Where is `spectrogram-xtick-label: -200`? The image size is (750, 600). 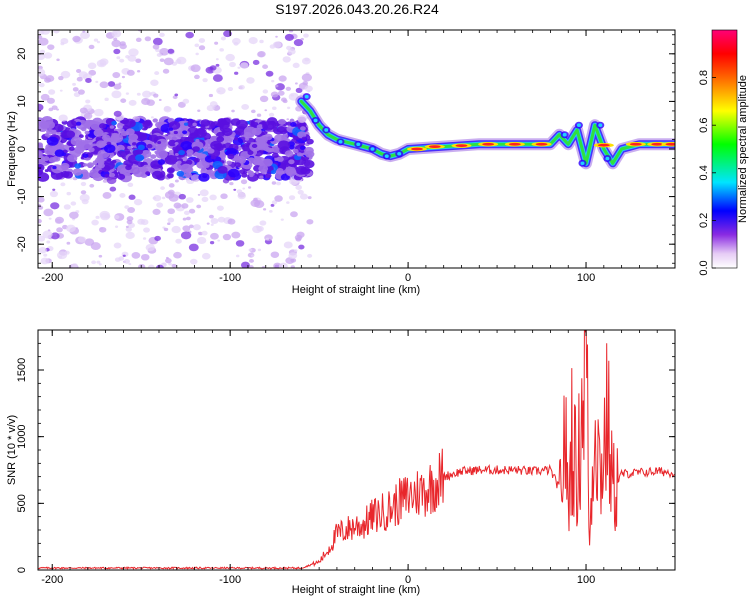
spectrogram-xtick-label: -200 is located at coordinates (52, 278).